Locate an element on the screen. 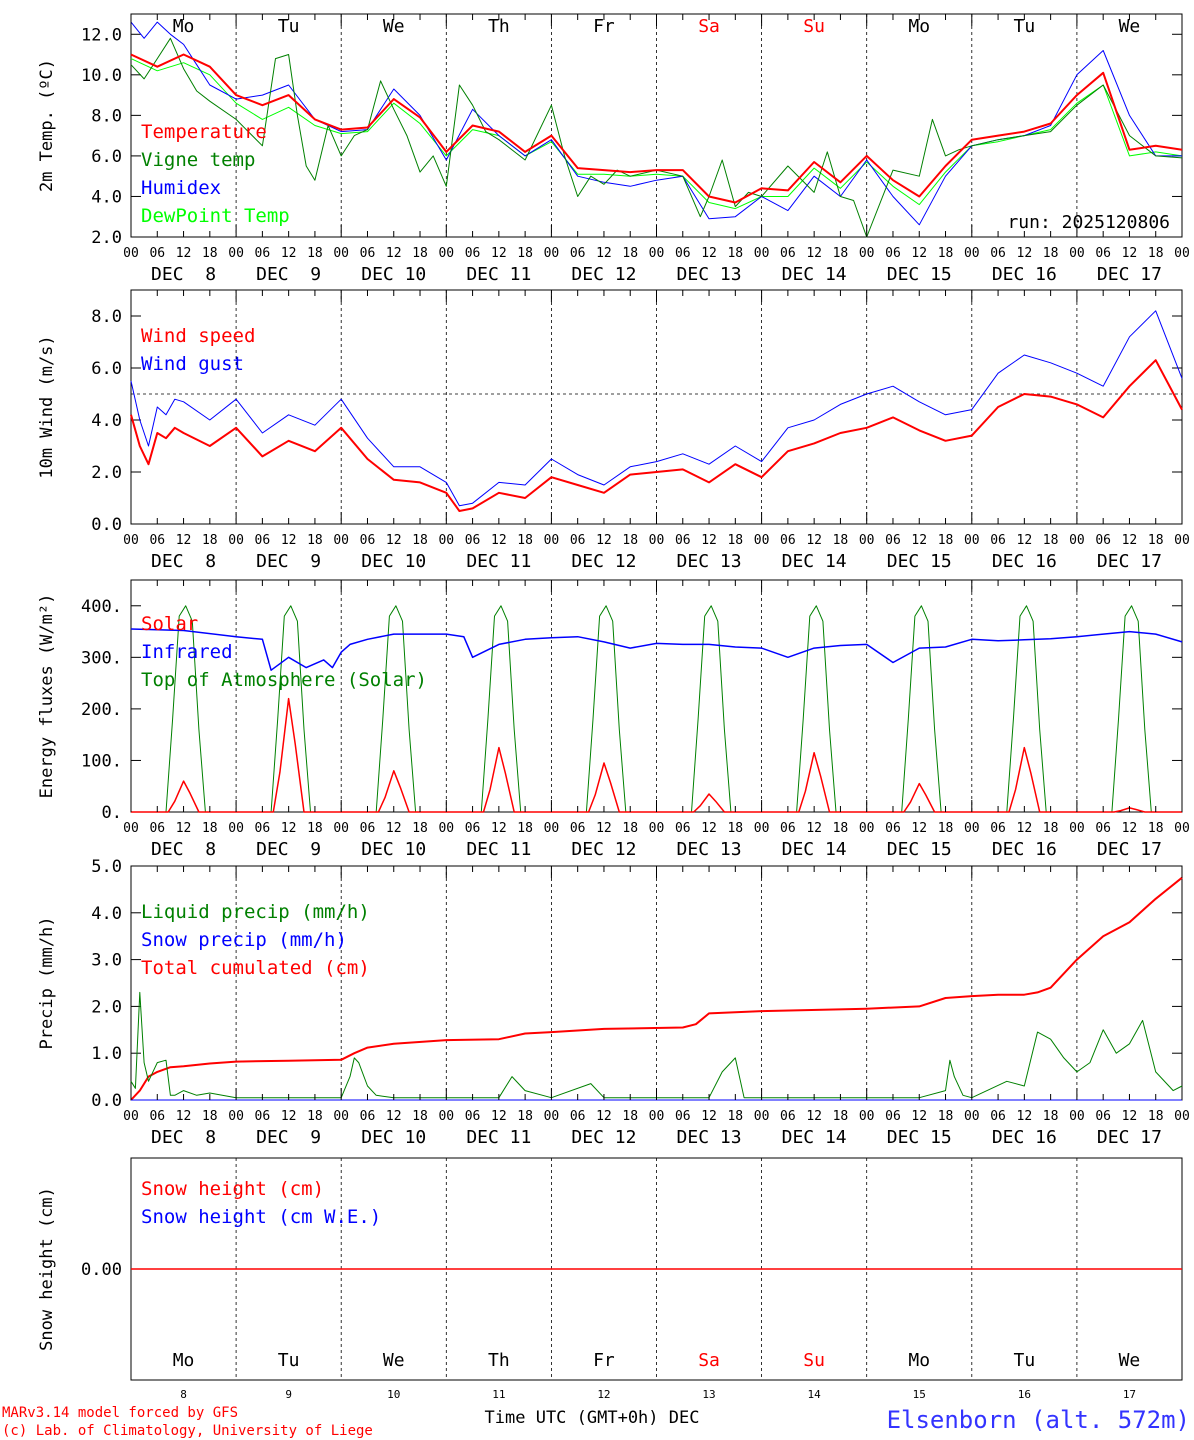 Image resolution: width=1194 pixels, height=1440 pixels. wind-y-tick-label: 4.0 is located at coordinates (106, 421).